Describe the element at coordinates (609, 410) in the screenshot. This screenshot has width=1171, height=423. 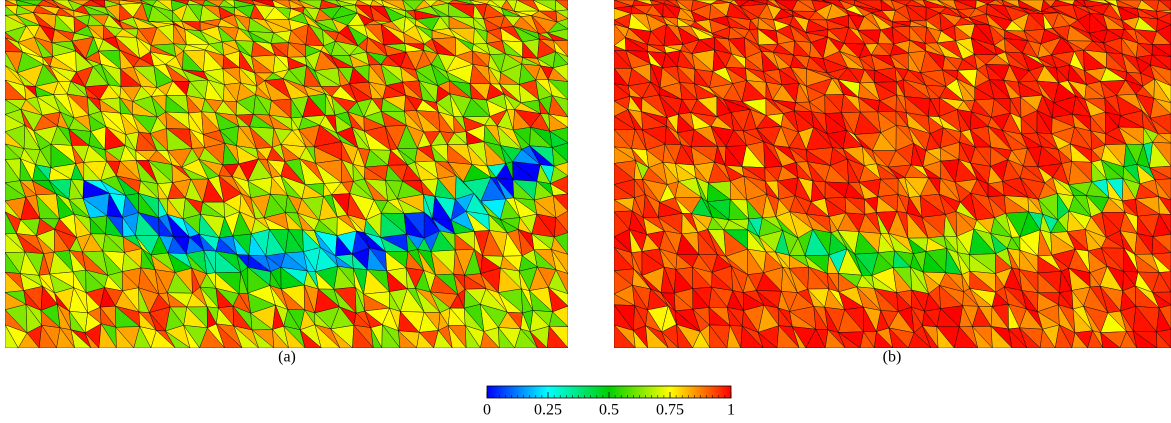
I see `tick-label: 0.5` at that location.